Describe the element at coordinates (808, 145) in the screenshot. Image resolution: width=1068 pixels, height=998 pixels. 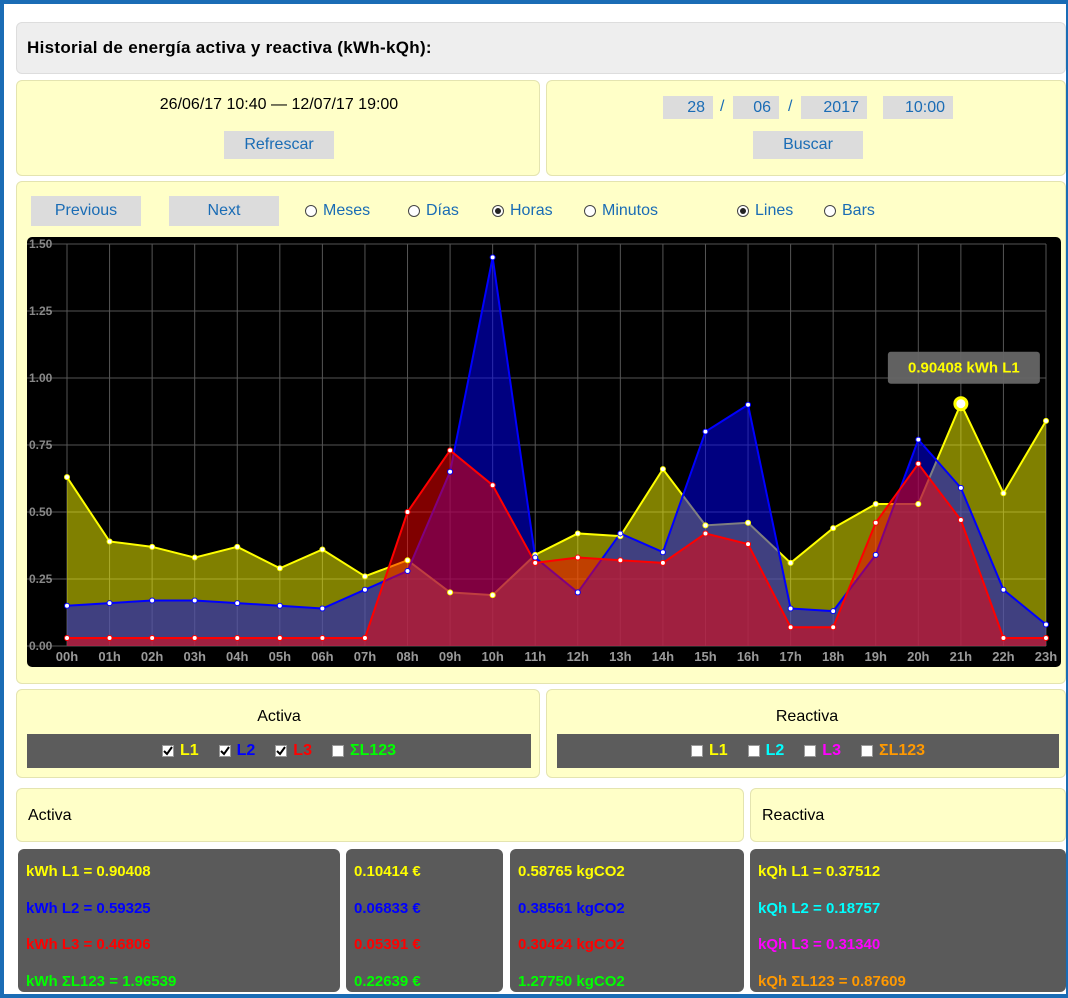
I see `search-button: Buscar` at that location.